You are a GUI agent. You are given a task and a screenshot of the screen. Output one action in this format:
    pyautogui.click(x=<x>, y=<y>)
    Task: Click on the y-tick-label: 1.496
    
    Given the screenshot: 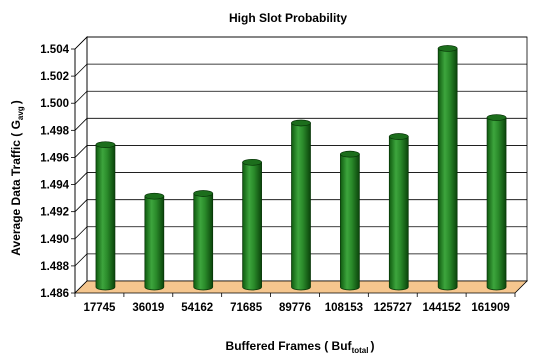 What is the action you would take?
    pyautogui.click(x=54, y=158)
    